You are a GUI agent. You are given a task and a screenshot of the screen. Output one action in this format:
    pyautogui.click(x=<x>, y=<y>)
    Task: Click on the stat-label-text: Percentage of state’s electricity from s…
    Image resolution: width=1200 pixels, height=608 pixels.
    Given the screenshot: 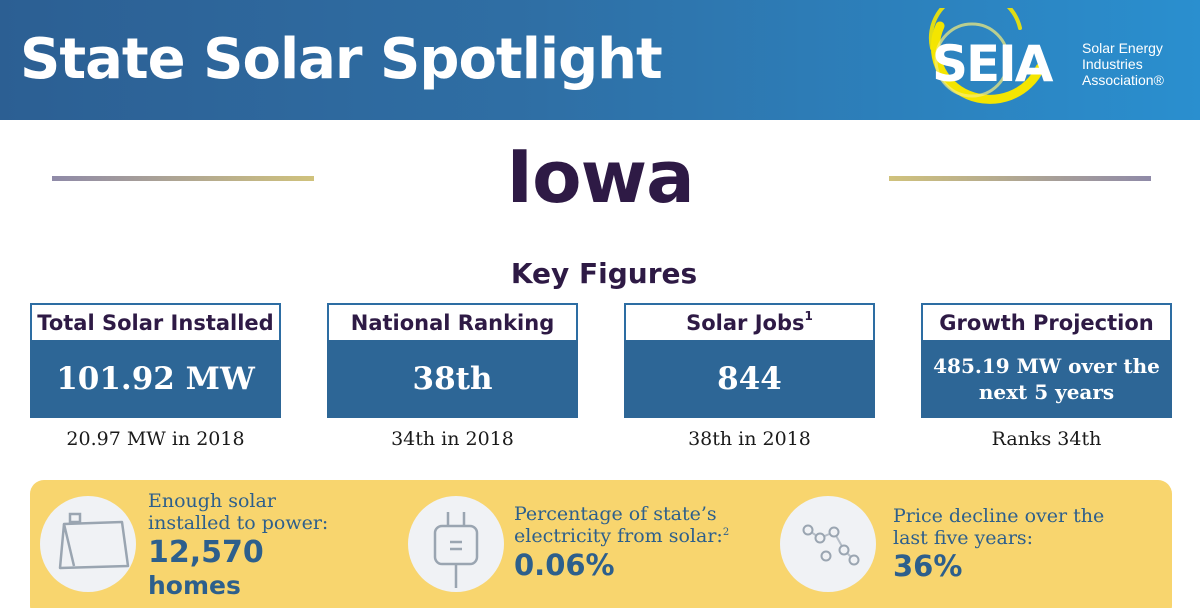 What is the action you would take?
    pyautogui.click(x=618, y=525)
    